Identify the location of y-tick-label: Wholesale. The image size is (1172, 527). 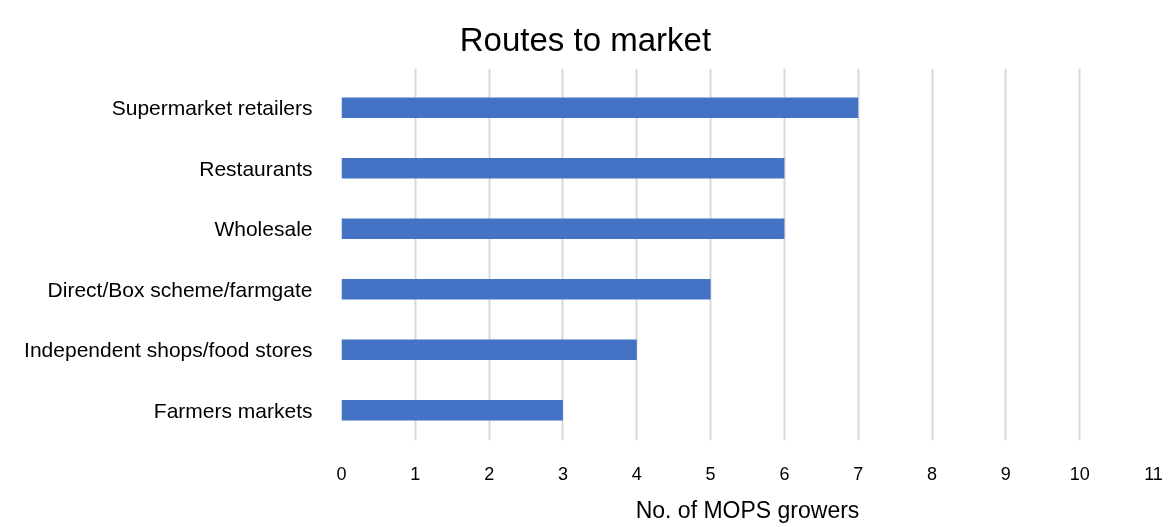
(263, 229).